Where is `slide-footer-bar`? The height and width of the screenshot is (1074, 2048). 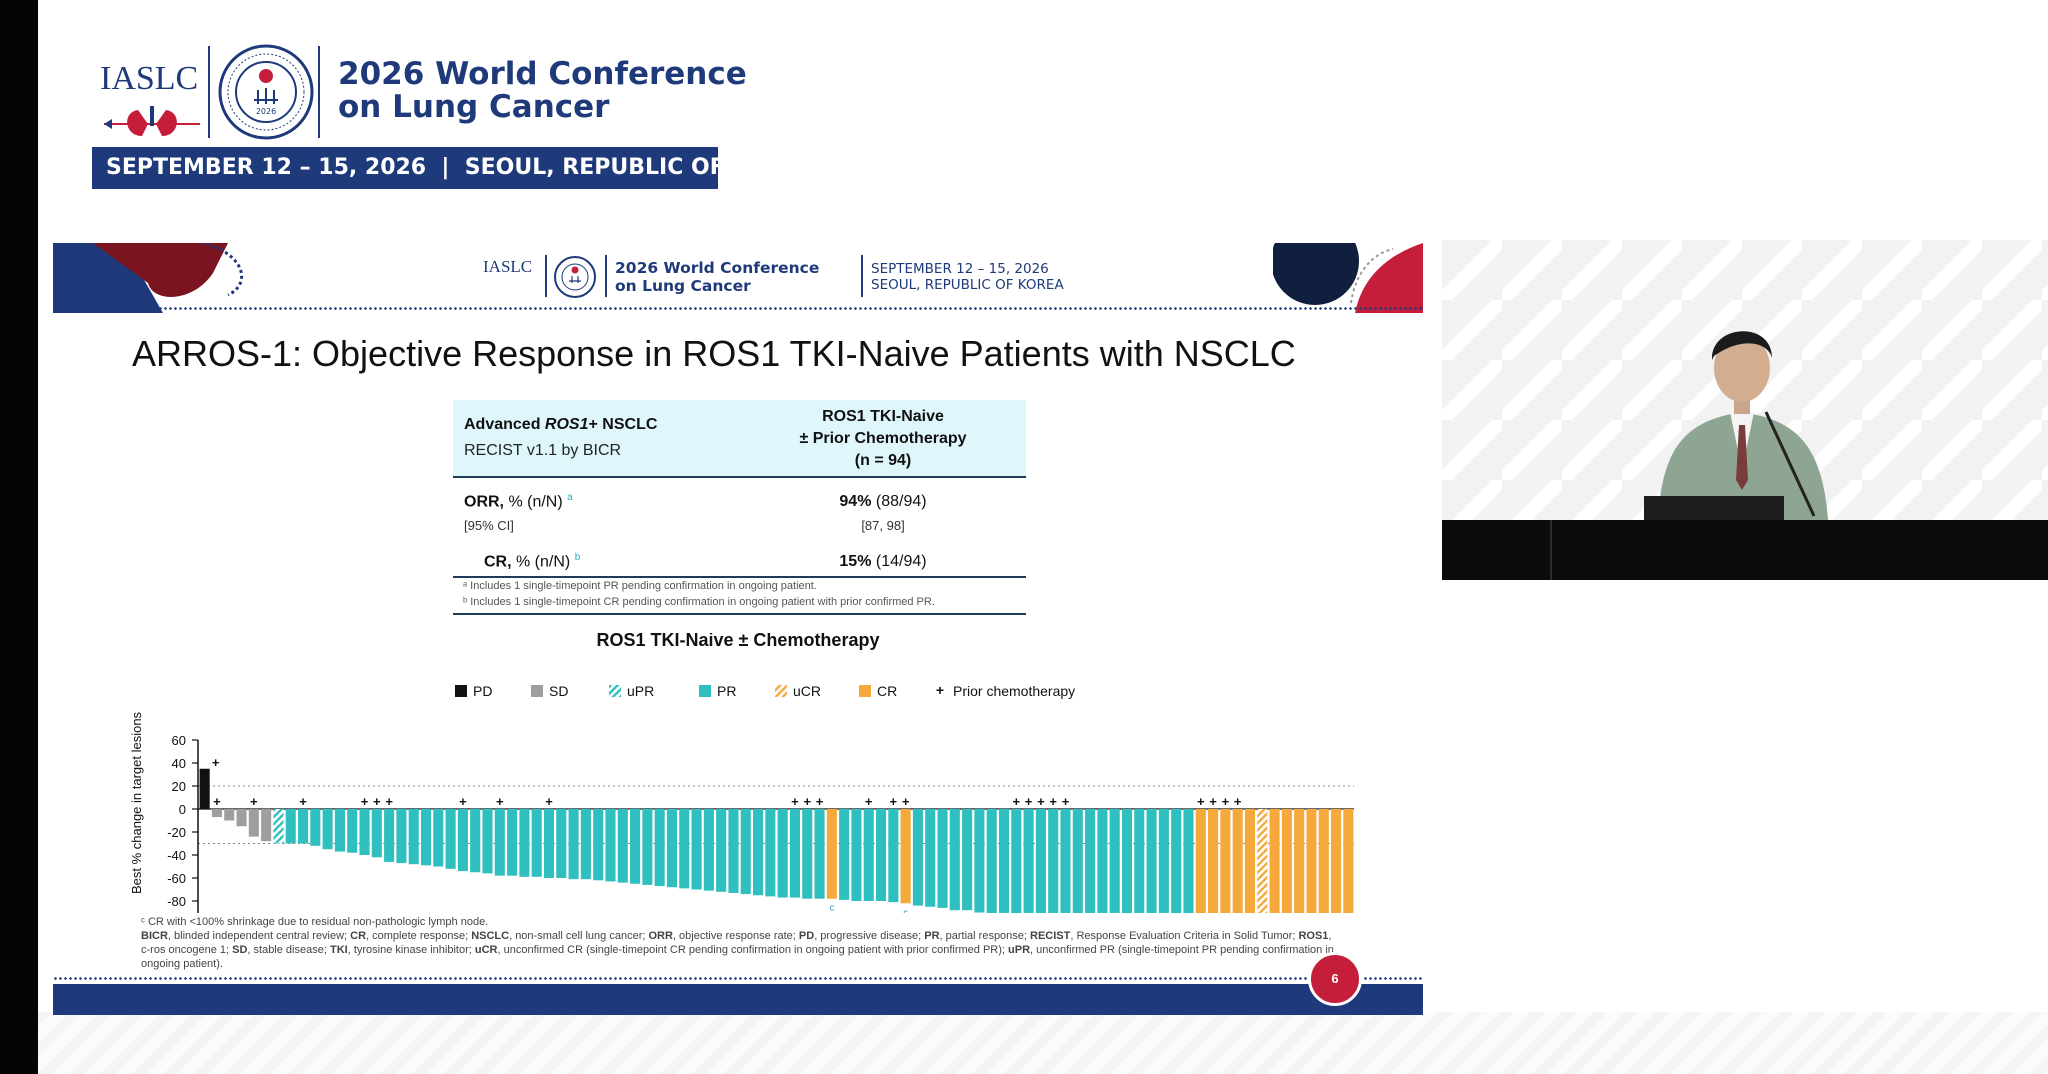 slide-footer-bar is located at coordinates (738, 999).